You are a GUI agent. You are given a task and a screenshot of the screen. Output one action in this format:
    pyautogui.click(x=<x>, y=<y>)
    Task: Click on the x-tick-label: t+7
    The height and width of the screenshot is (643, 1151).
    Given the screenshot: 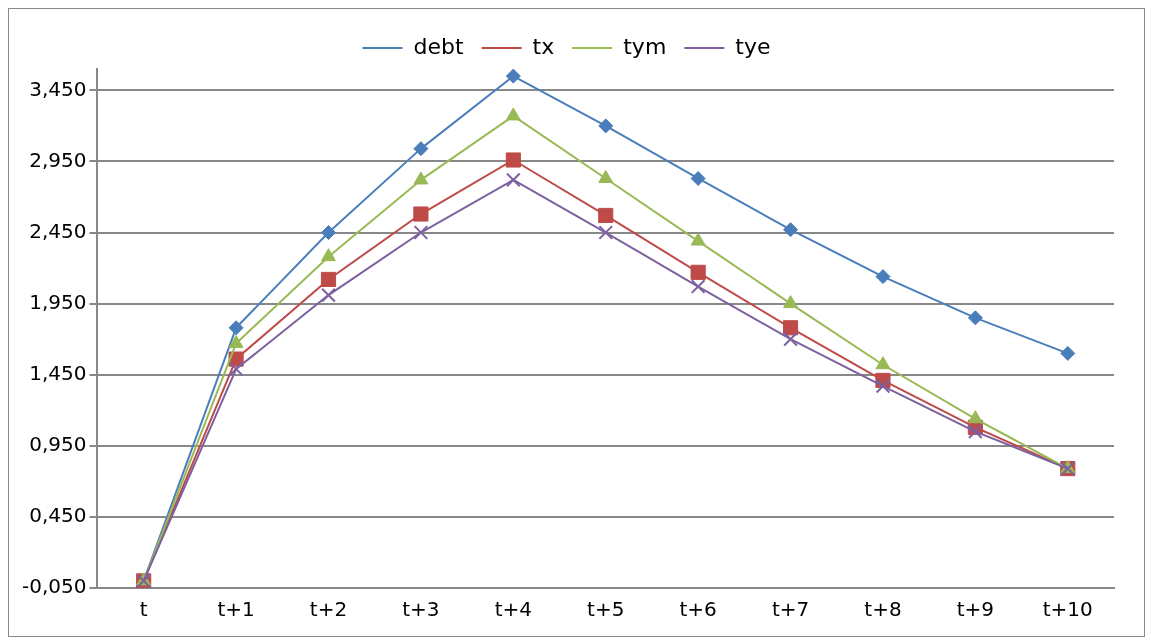 What is the action you would take?
    pyautogui.click(x=790, y=609)
    